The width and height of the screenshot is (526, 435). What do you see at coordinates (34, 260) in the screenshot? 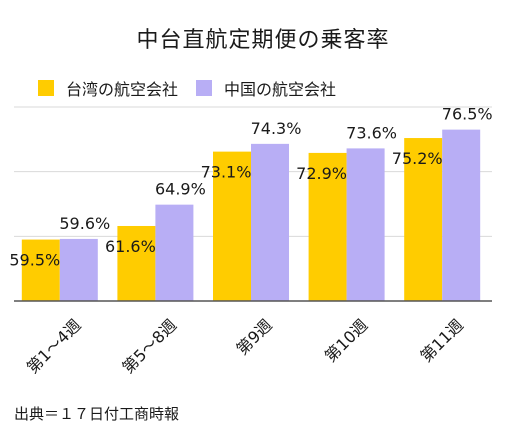
I see `data-label-taiwan: 59.5%` at bounding box center [34, 260].